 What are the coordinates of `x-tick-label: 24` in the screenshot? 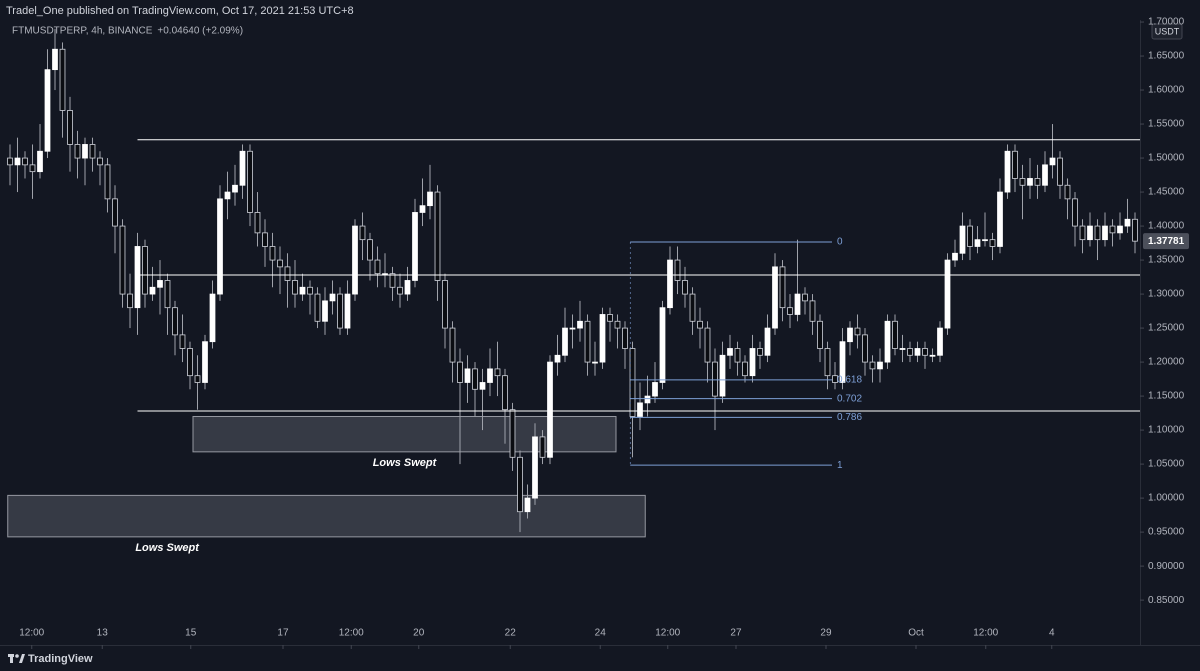 It's located at (601, 633).